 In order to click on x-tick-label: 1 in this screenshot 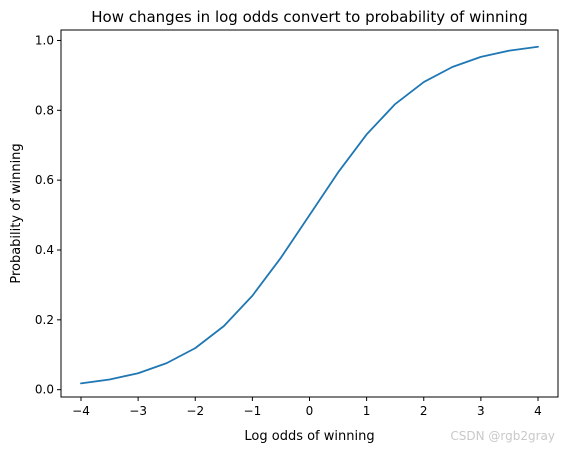, I will do `click(367, 411)`.